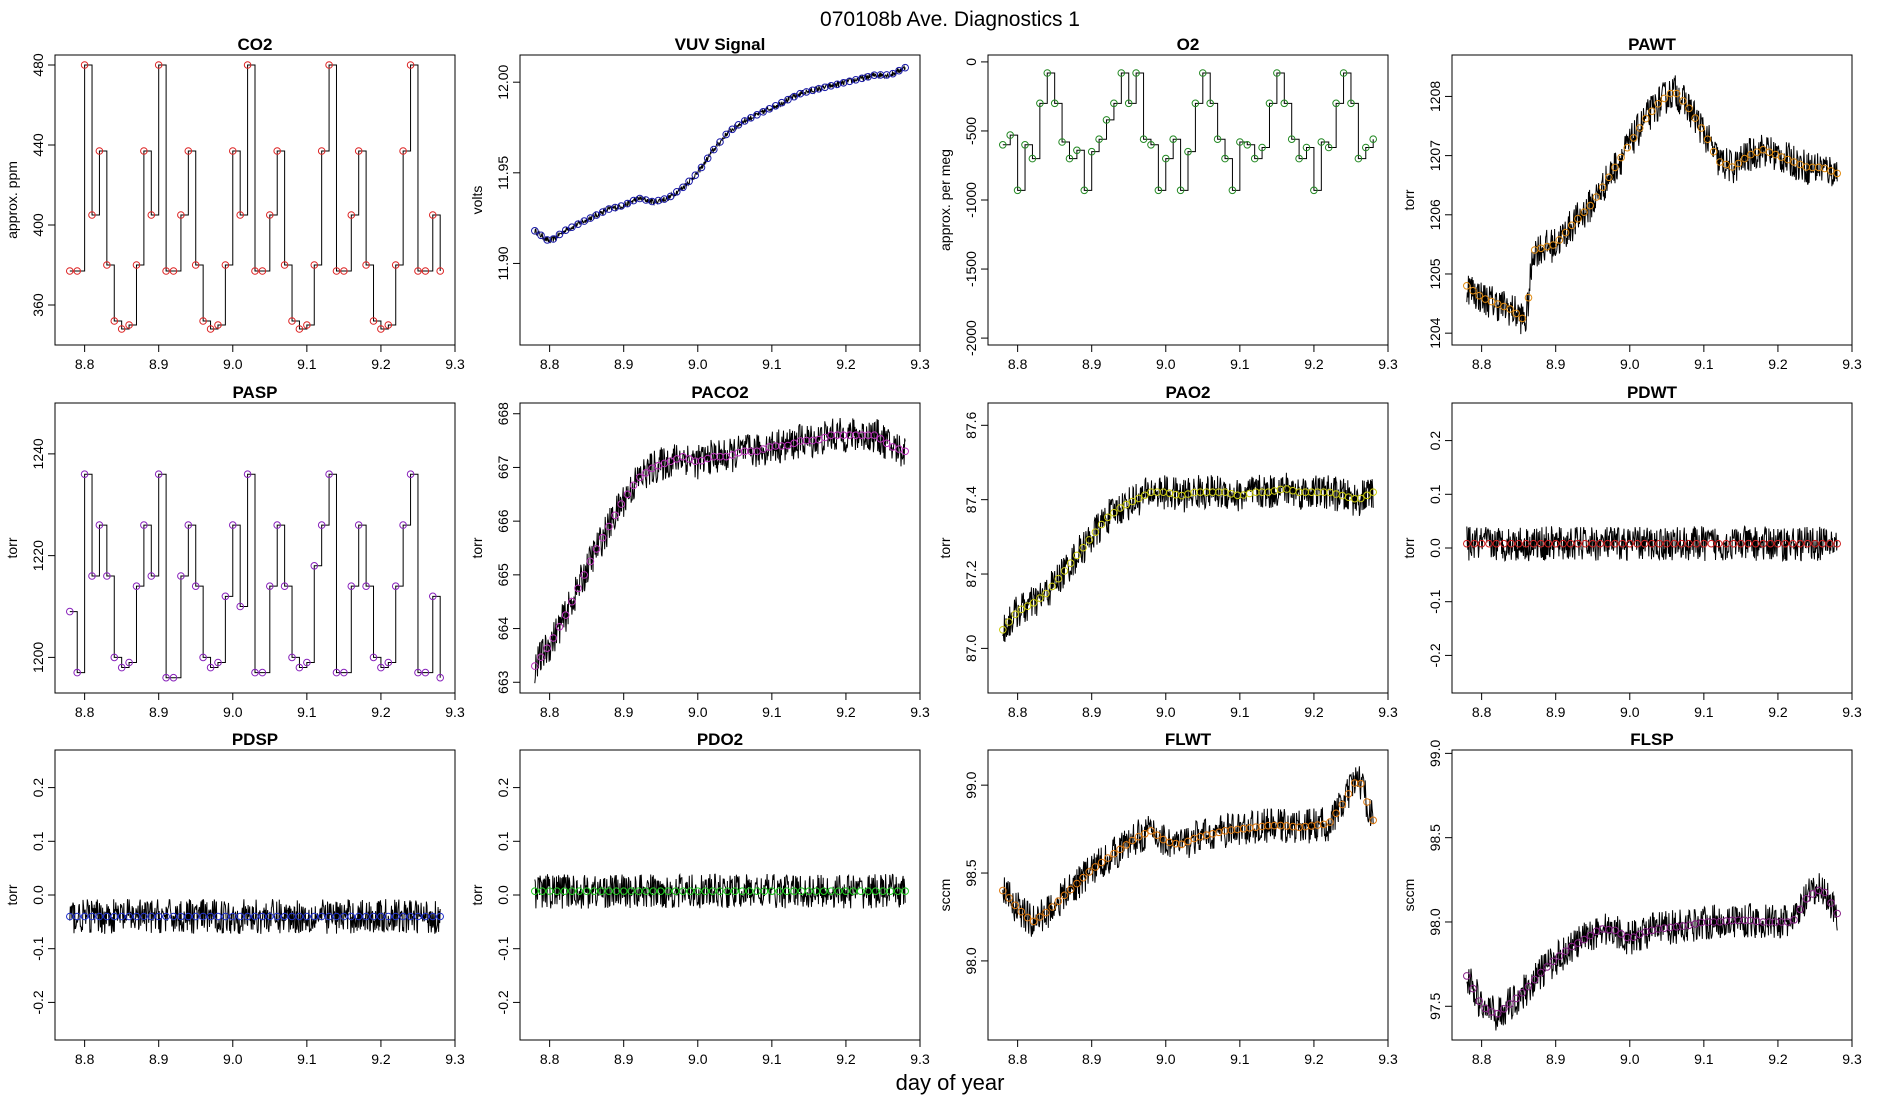 This screenshot has width=1900, height=1100. I want to click on panel-title: PACO2, so click(719, 392).